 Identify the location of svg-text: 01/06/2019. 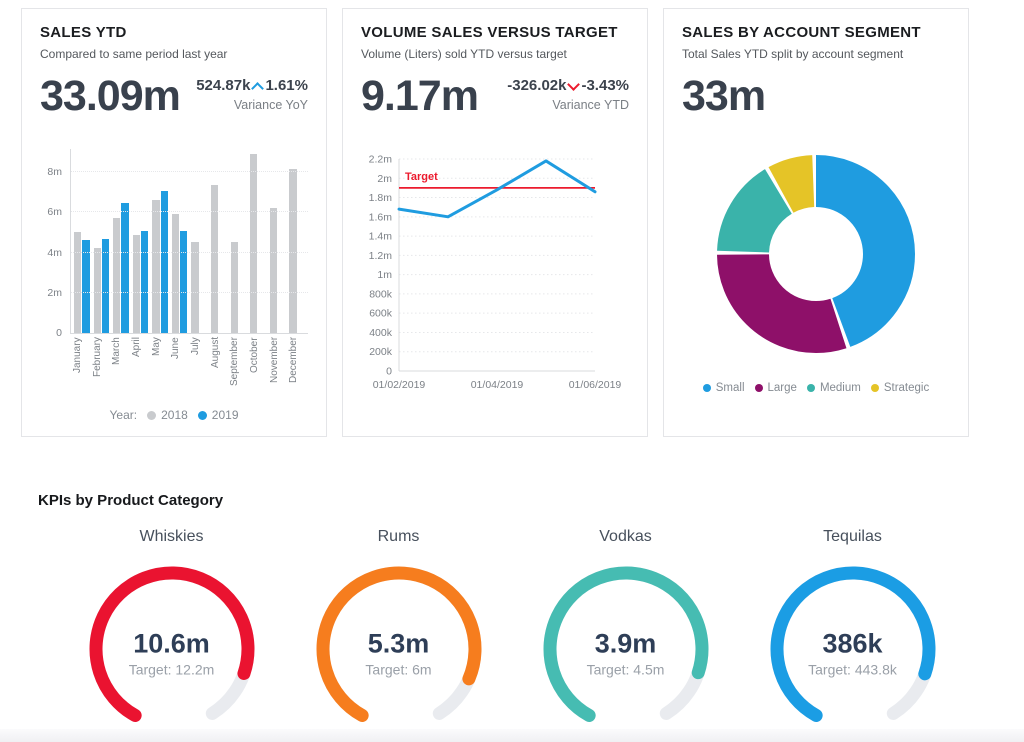
(595, 385).